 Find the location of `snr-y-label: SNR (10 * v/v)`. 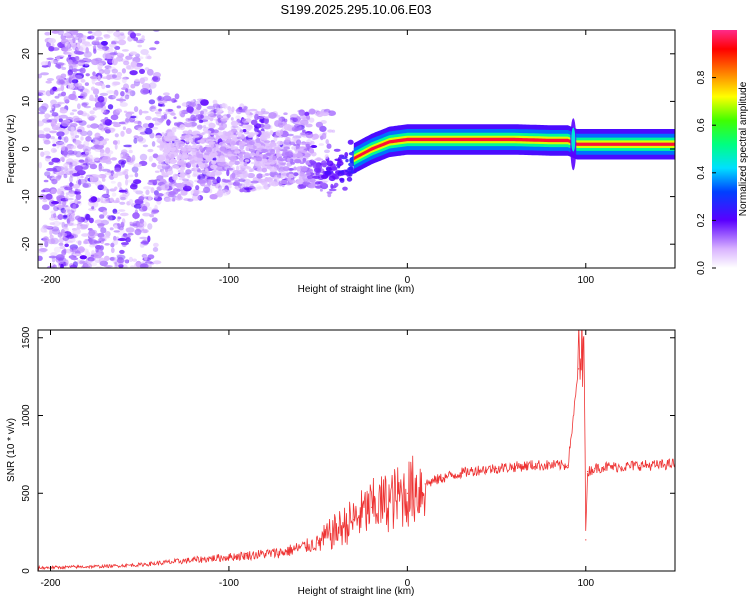

snr-y-label: SNR (10 * v/v) is located at coordinates (11, 450).